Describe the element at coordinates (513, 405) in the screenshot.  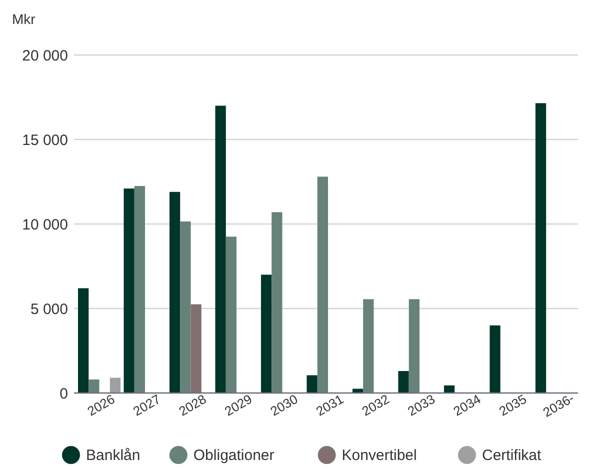
I see `x-tick-label: 2035` at that location.